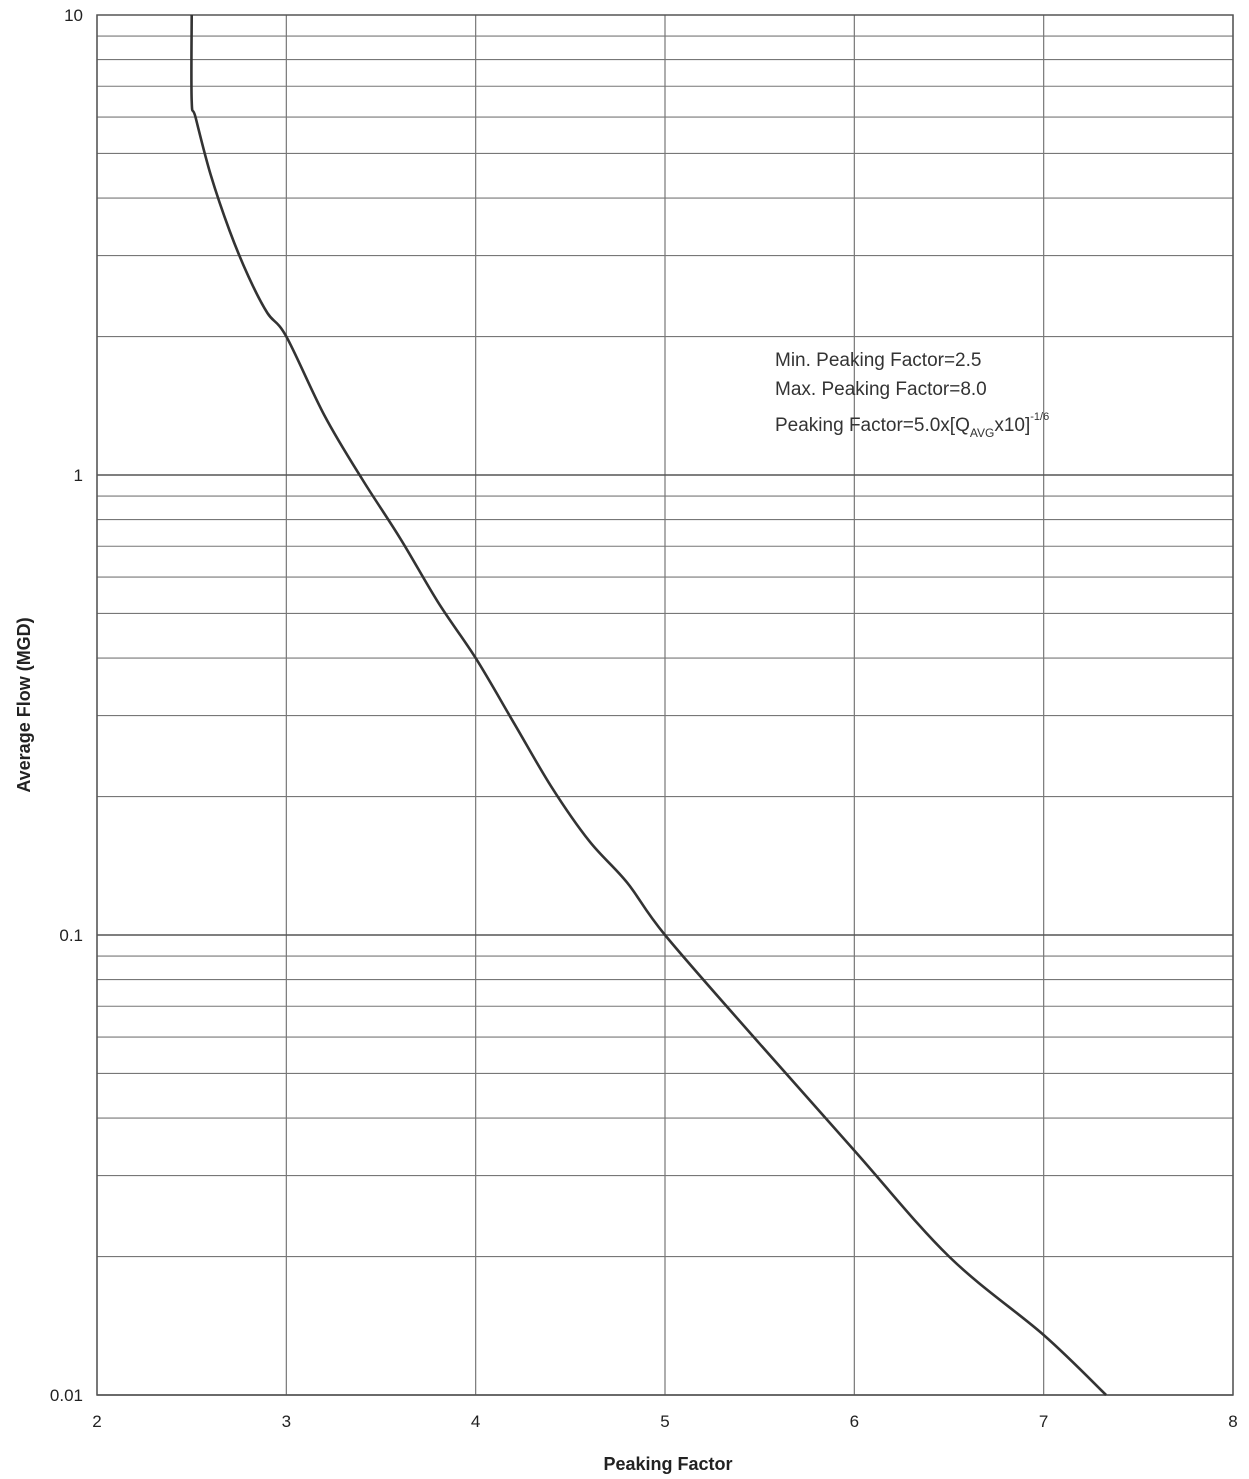  Describe the element at coordinates (872, 425) in the screenshot. I see `formula-prefix: Peaking Factor=5.0x[Q` at that location.